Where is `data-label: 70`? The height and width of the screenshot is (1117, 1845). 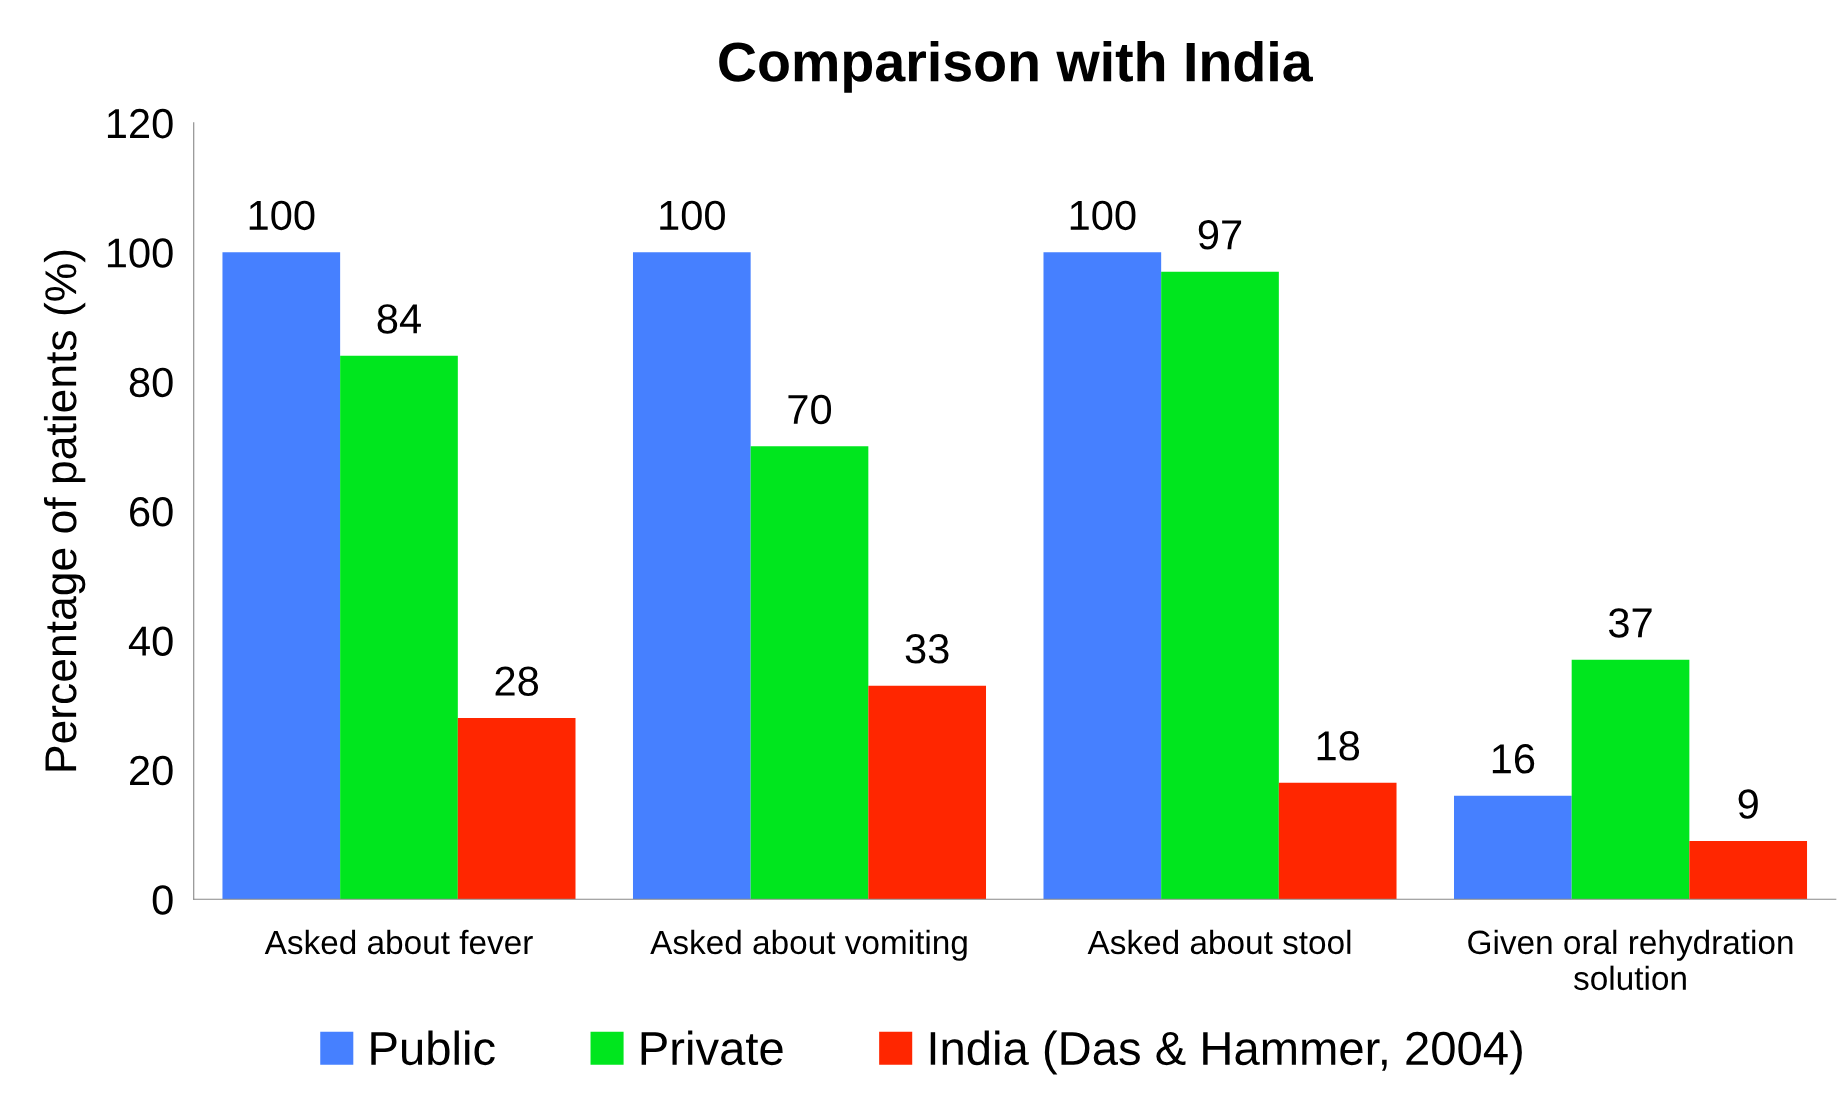 data-label: 70 is located at coordinates (810, 409).